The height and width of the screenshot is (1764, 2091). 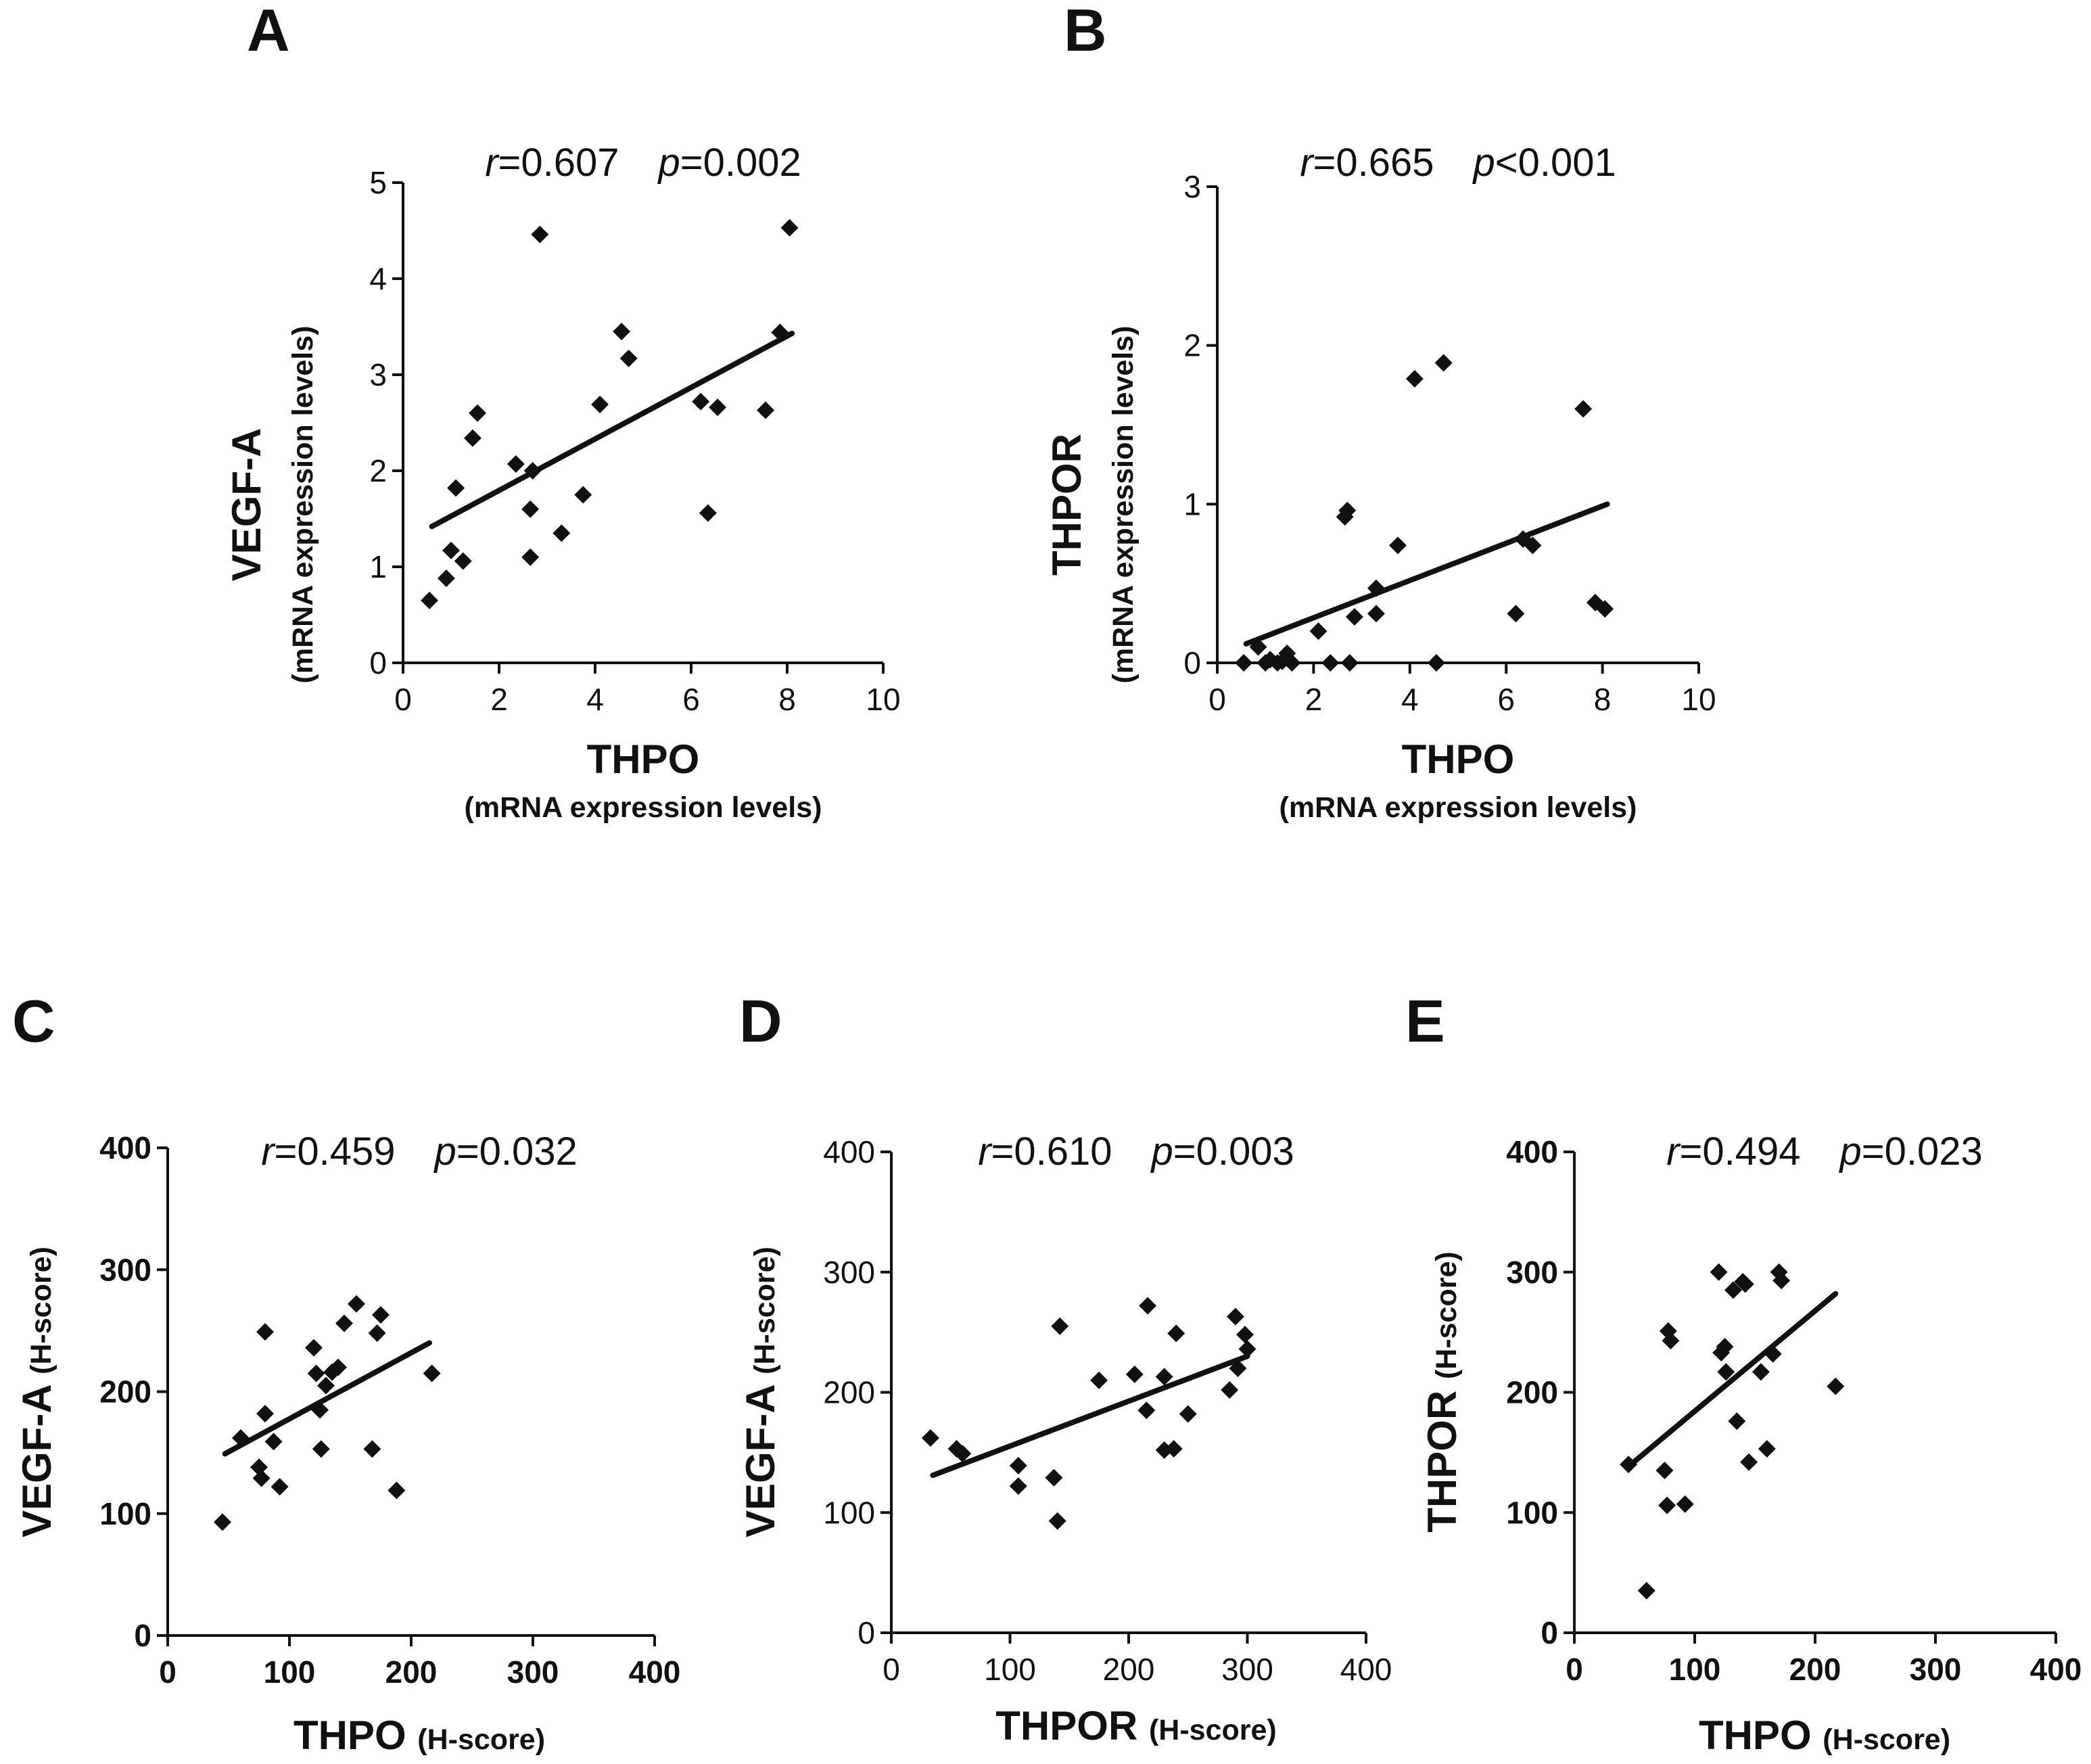 What do you see at coordinates (1072, 1725) in the screenshot?
I see `x-axis-title-main: THPOR` at bounding box center [1072, 1725].